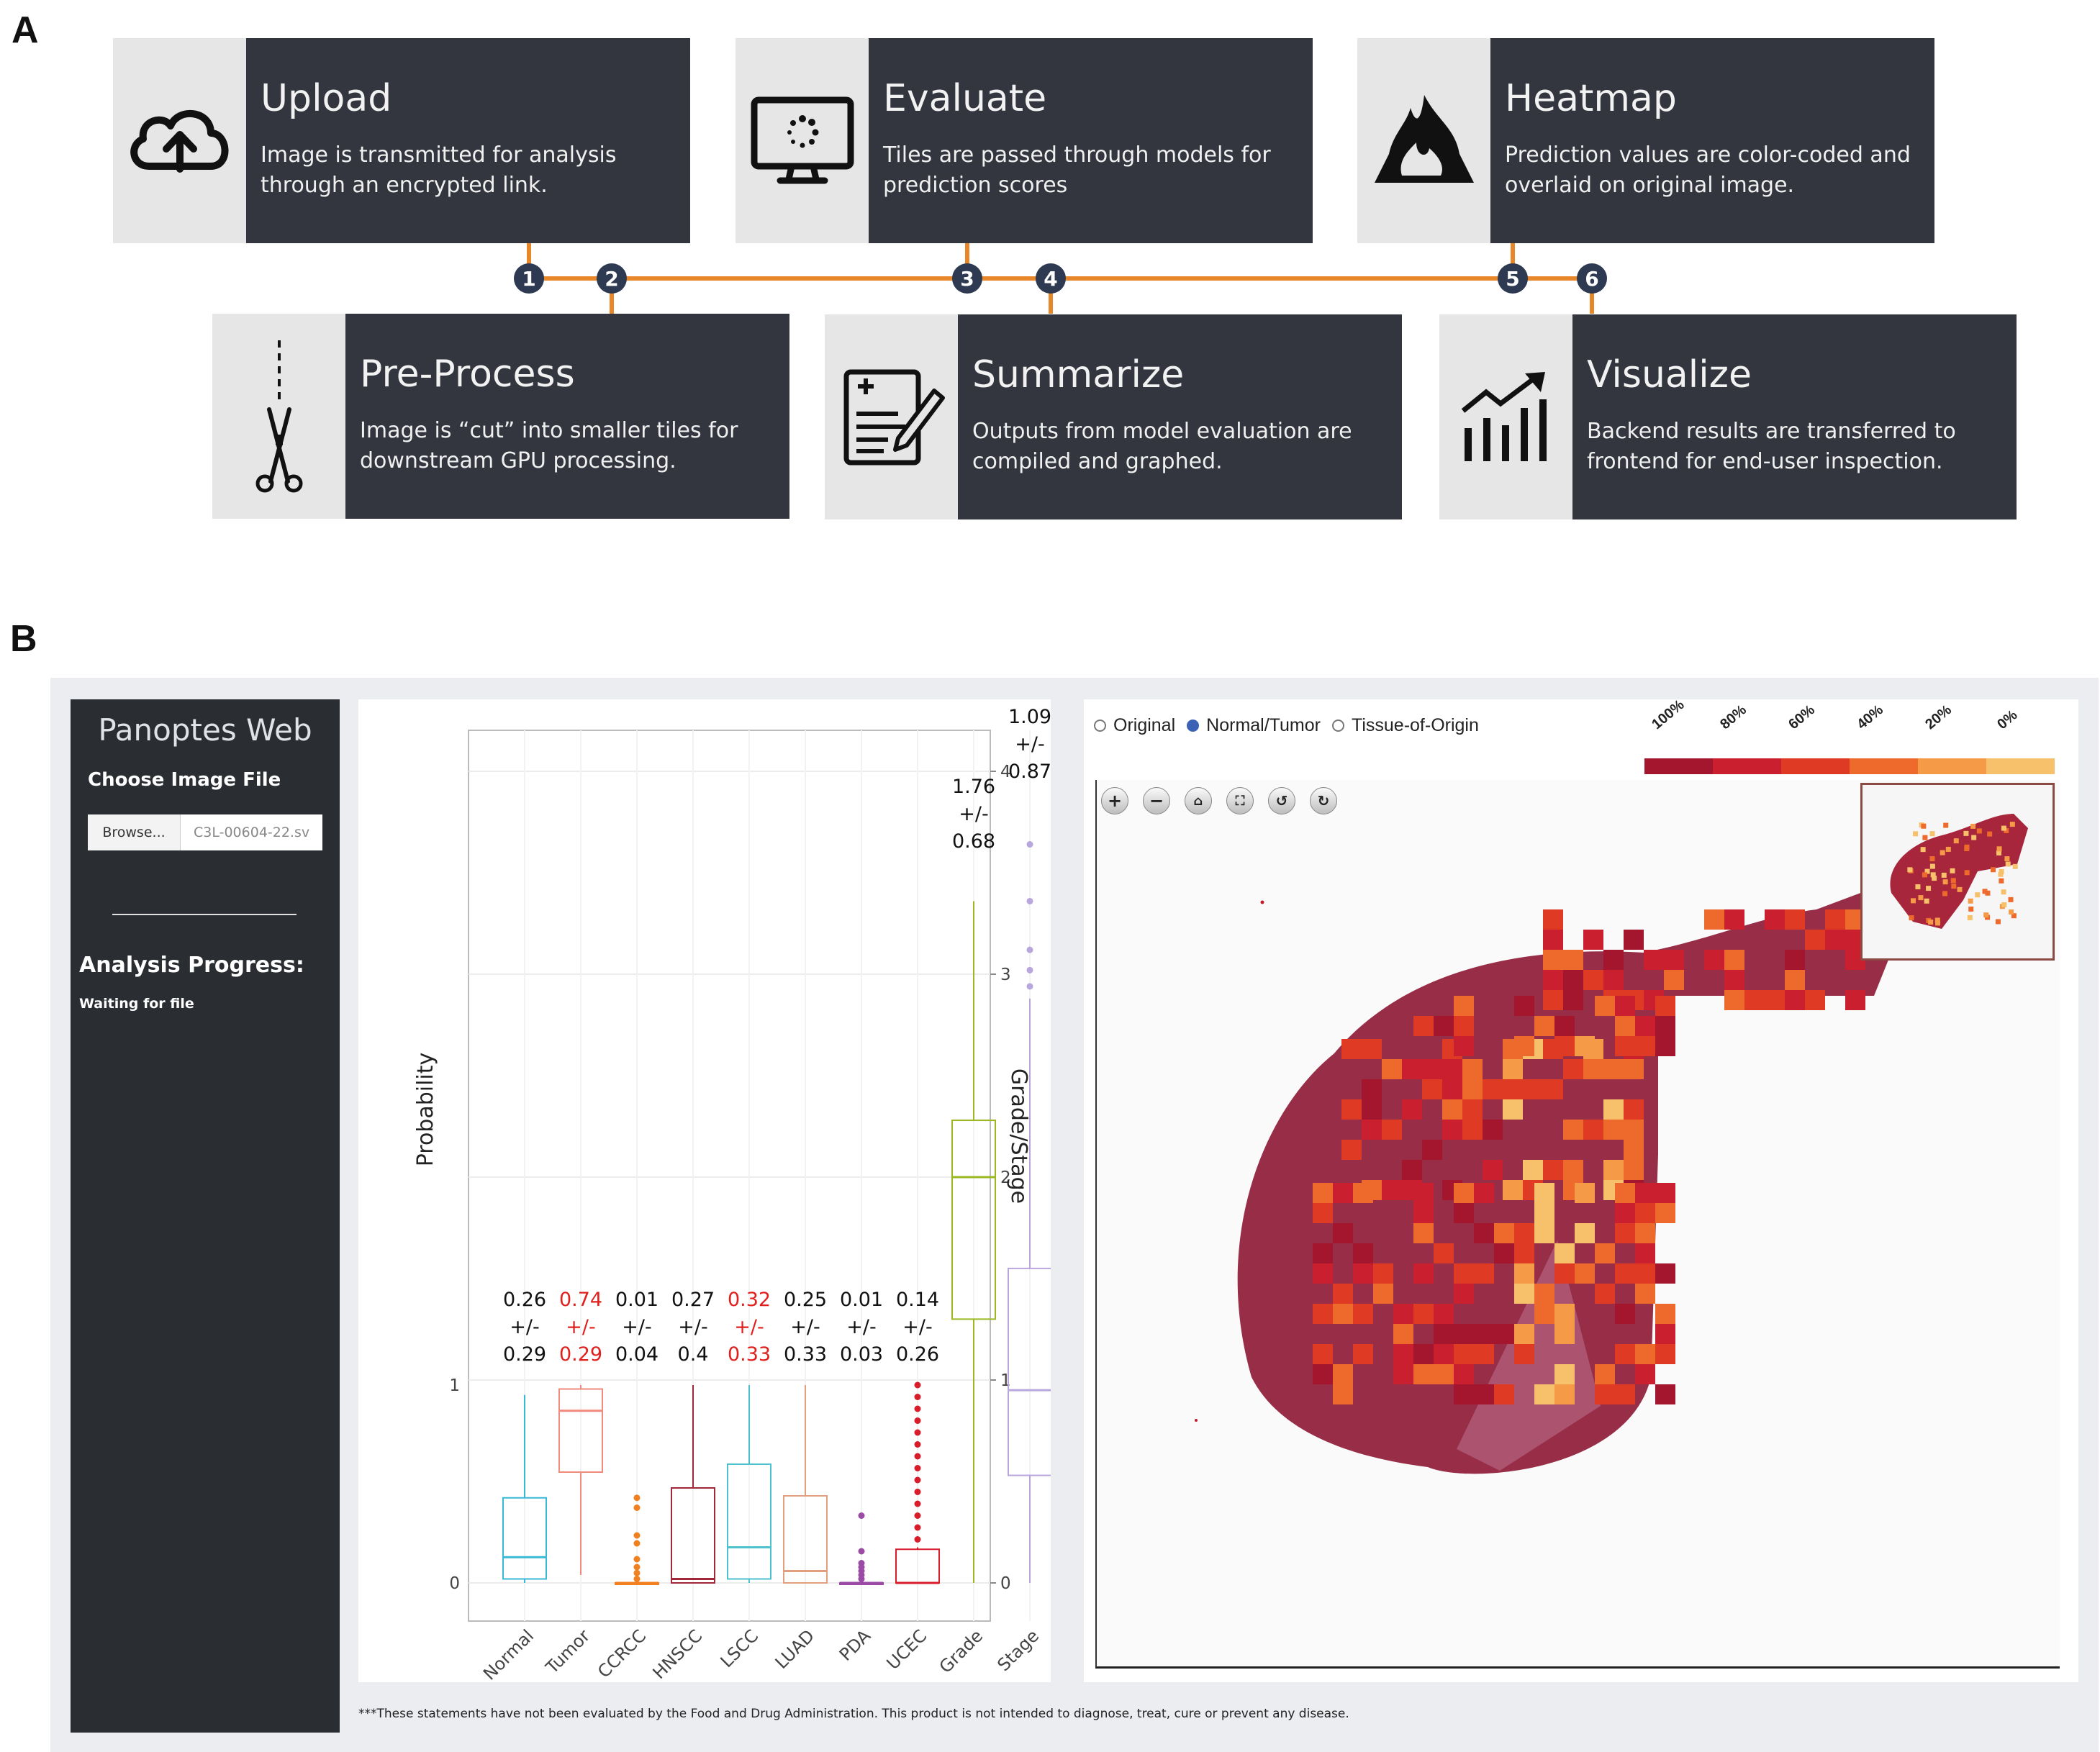 Image resolution: width=2100 pixels, height=1752 pixels. What do you see at coordinates (467, 375) in the screenshot?
I see `step-title: Pre-Process` at bounding box center [467, 375].